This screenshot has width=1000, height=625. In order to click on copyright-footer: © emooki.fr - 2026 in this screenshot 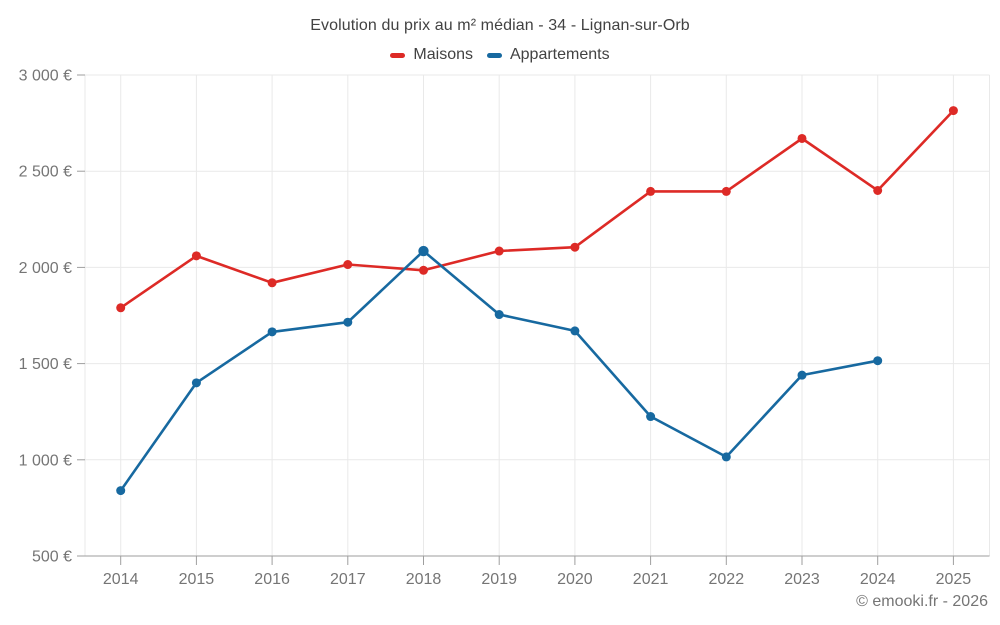, I will do `click(922, 601)`.